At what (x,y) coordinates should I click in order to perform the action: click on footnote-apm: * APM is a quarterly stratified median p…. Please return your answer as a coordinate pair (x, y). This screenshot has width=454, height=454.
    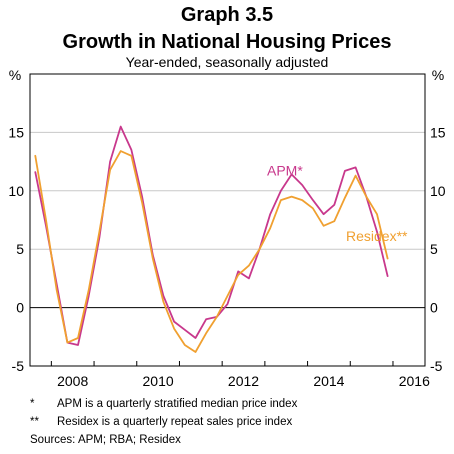
    Looking at the image, I should click on (163, 404).